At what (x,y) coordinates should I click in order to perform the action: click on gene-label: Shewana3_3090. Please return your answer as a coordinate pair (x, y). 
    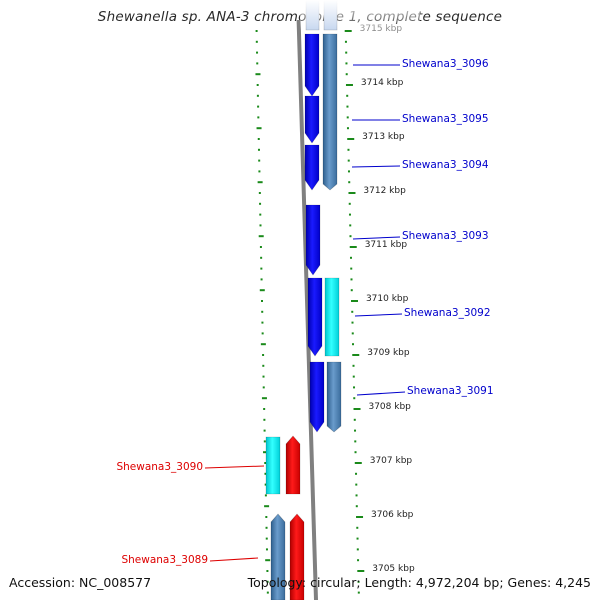
    Looking at the image, I should click on (159, 467).